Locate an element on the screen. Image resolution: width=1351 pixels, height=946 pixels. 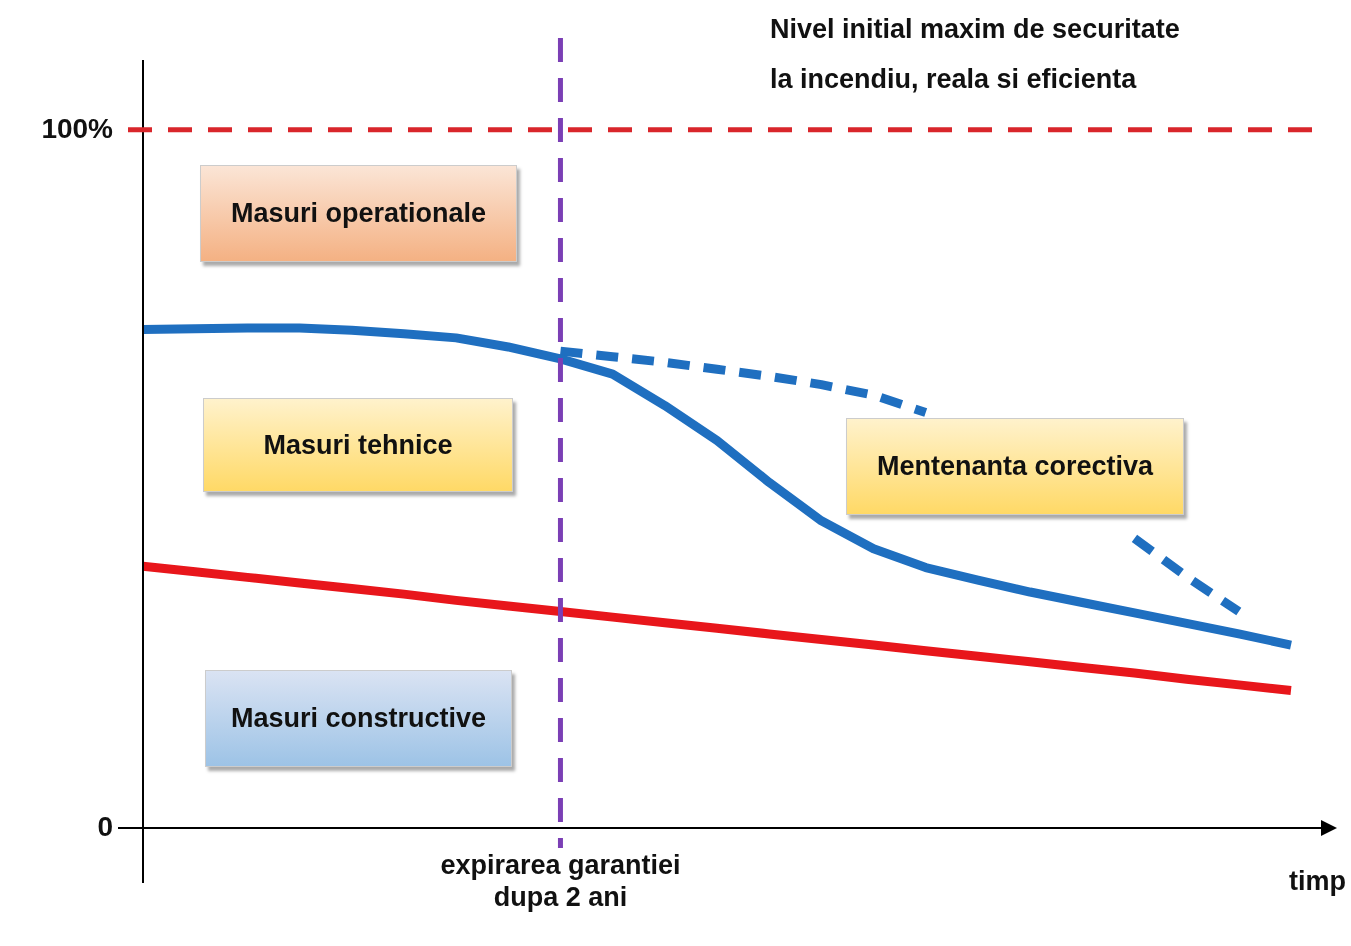
x-tick-label: expirarea garantiei dupa 2 ani is located at coordinates (560, 881).